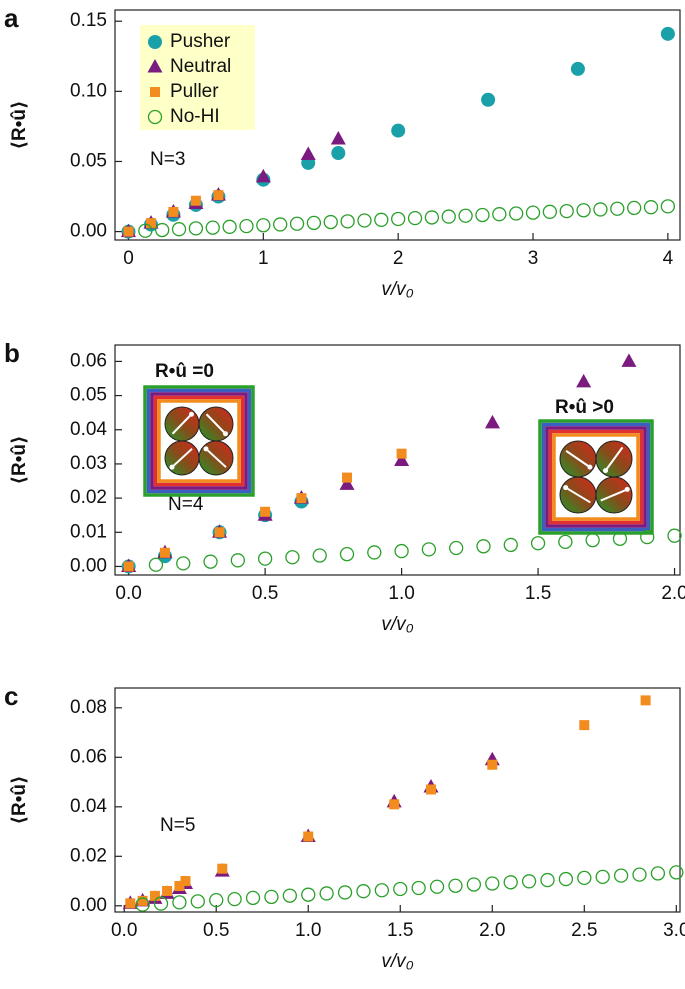  Describe the element at coordinates (584, 930) in the screenshot. I see `x-tick-label: 2.5` at that location.